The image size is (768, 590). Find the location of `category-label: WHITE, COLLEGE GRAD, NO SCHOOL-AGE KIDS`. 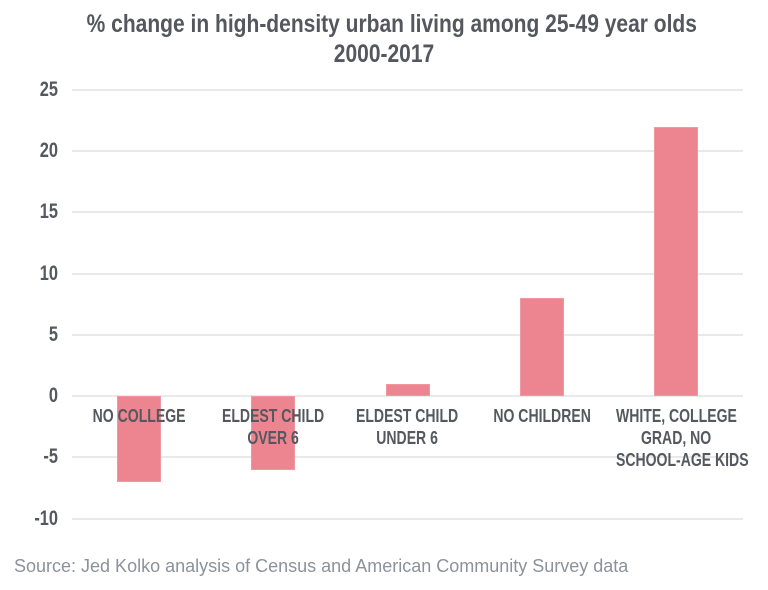

category-label: WHITE, COLLEGE GRAD, NO SCHOOL-AGE KIDS is located at coordinates (682, 438).